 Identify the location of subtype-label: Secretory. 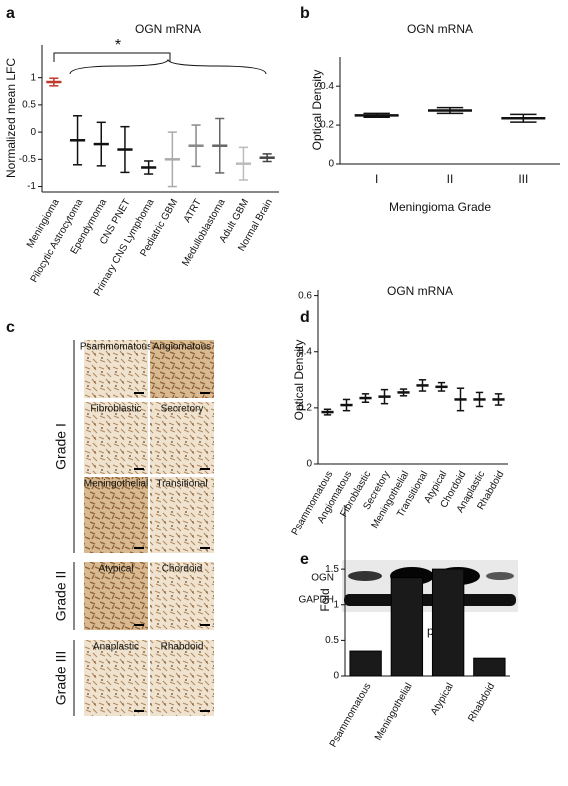
(182, 409).